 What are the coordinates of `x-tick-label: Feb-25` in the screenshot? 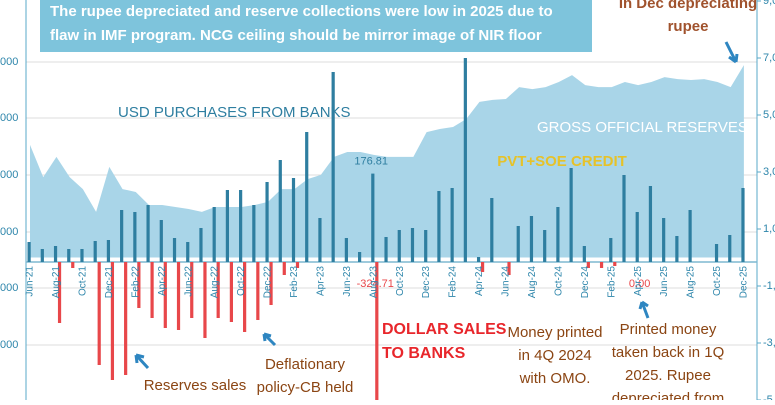 It's located at (611, 282).